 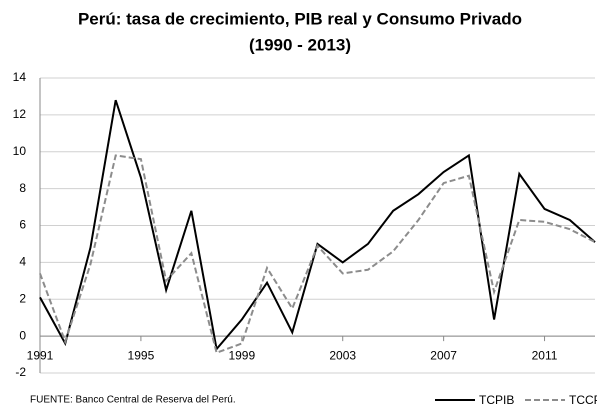 What do you see at coordinates (342, 355) in the screenshot?
I see `x-tick-label: 2003` at bounding box center [342, 355].